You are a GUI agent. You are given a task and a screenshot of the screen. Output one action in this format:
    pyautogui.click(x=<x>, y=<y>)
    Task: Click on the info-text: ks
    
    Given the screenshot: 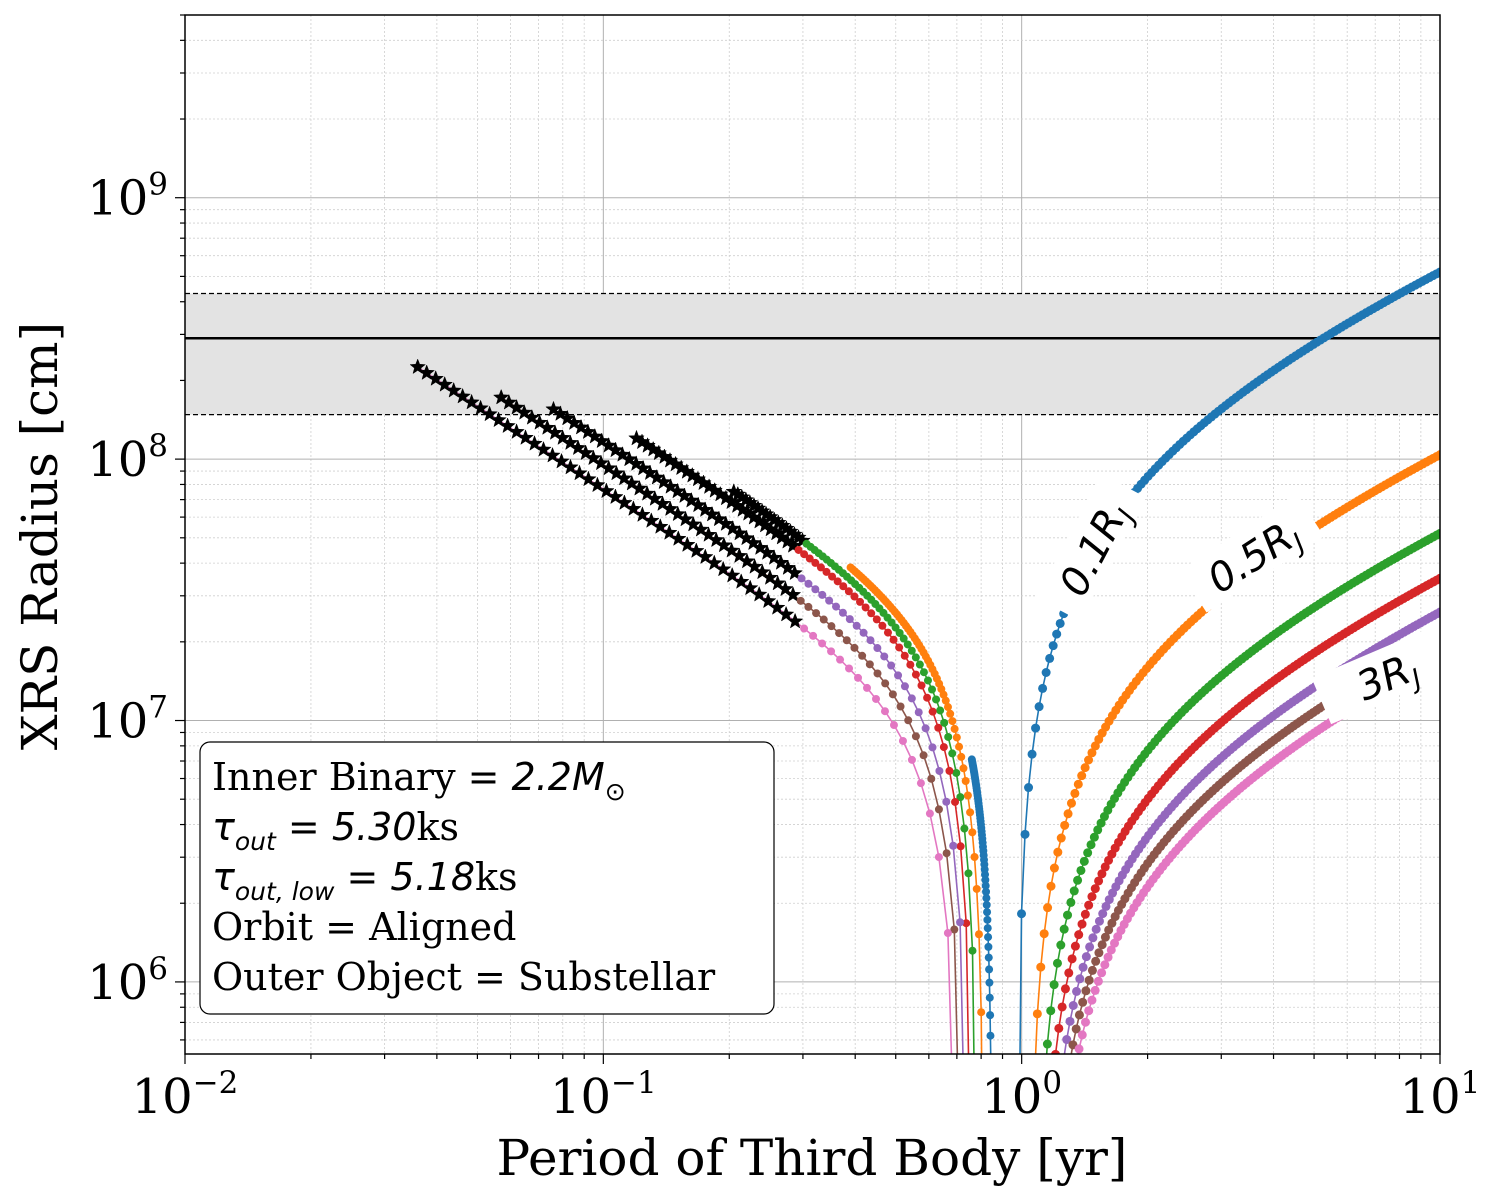 What is the action you would take?
    pyautogui.click(x=437, y=827)
    